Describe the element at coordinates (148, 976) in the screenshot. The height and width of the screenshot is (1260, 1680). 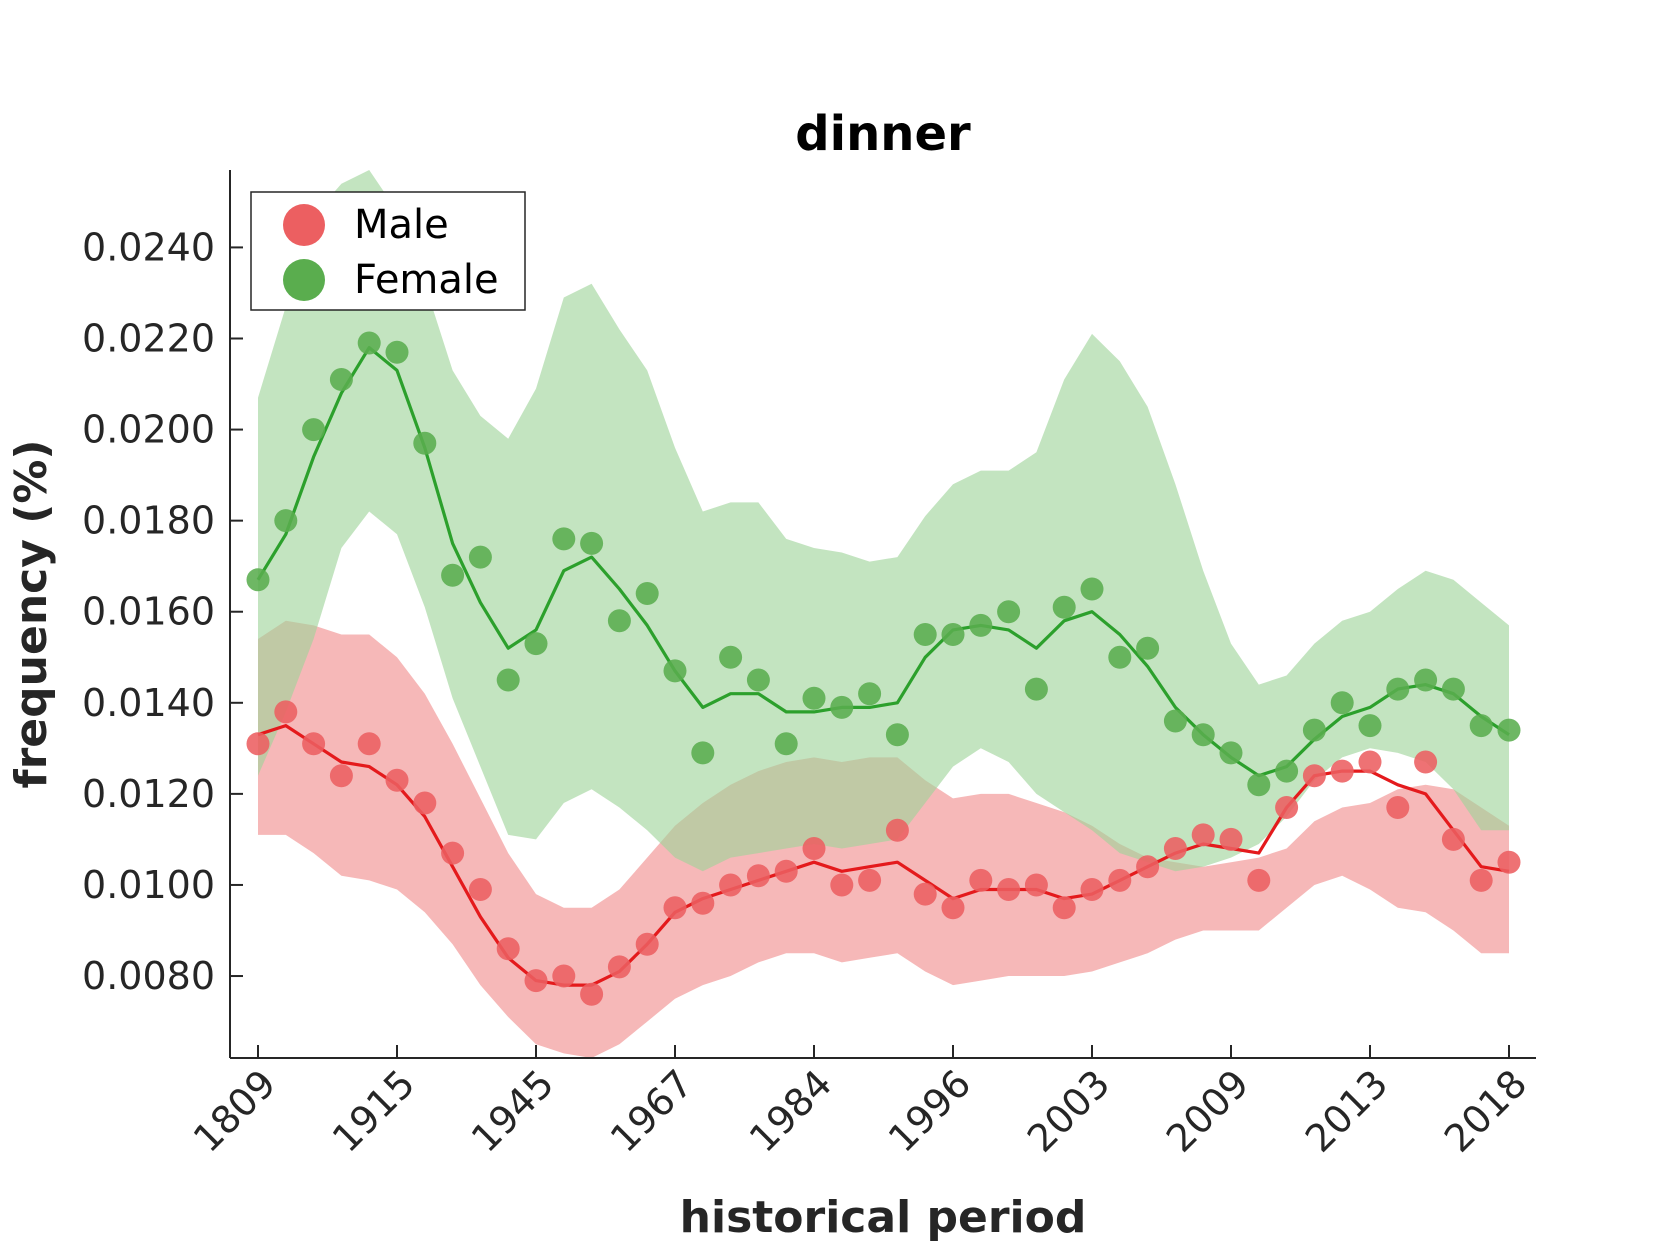
I see `y-tick-label: 0.0080` at that location.